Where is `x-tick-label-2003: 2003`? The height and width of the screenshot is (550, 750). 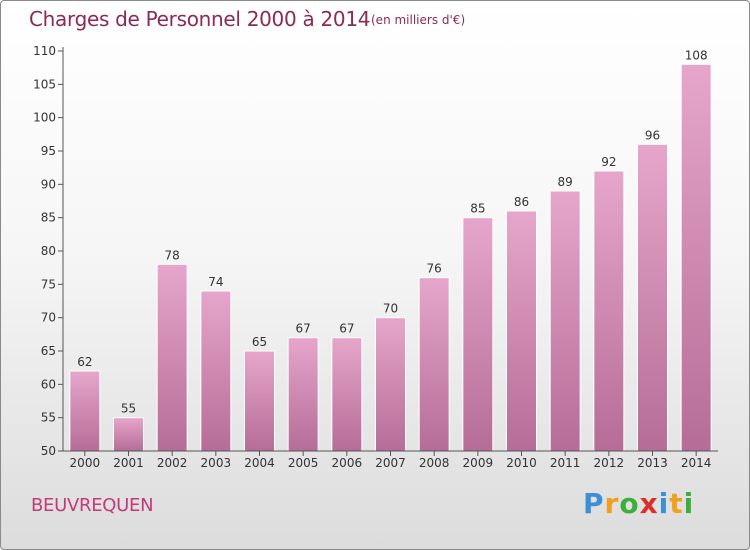 x-tick-label-2003: 2003 is located at coordinates (216, 463).